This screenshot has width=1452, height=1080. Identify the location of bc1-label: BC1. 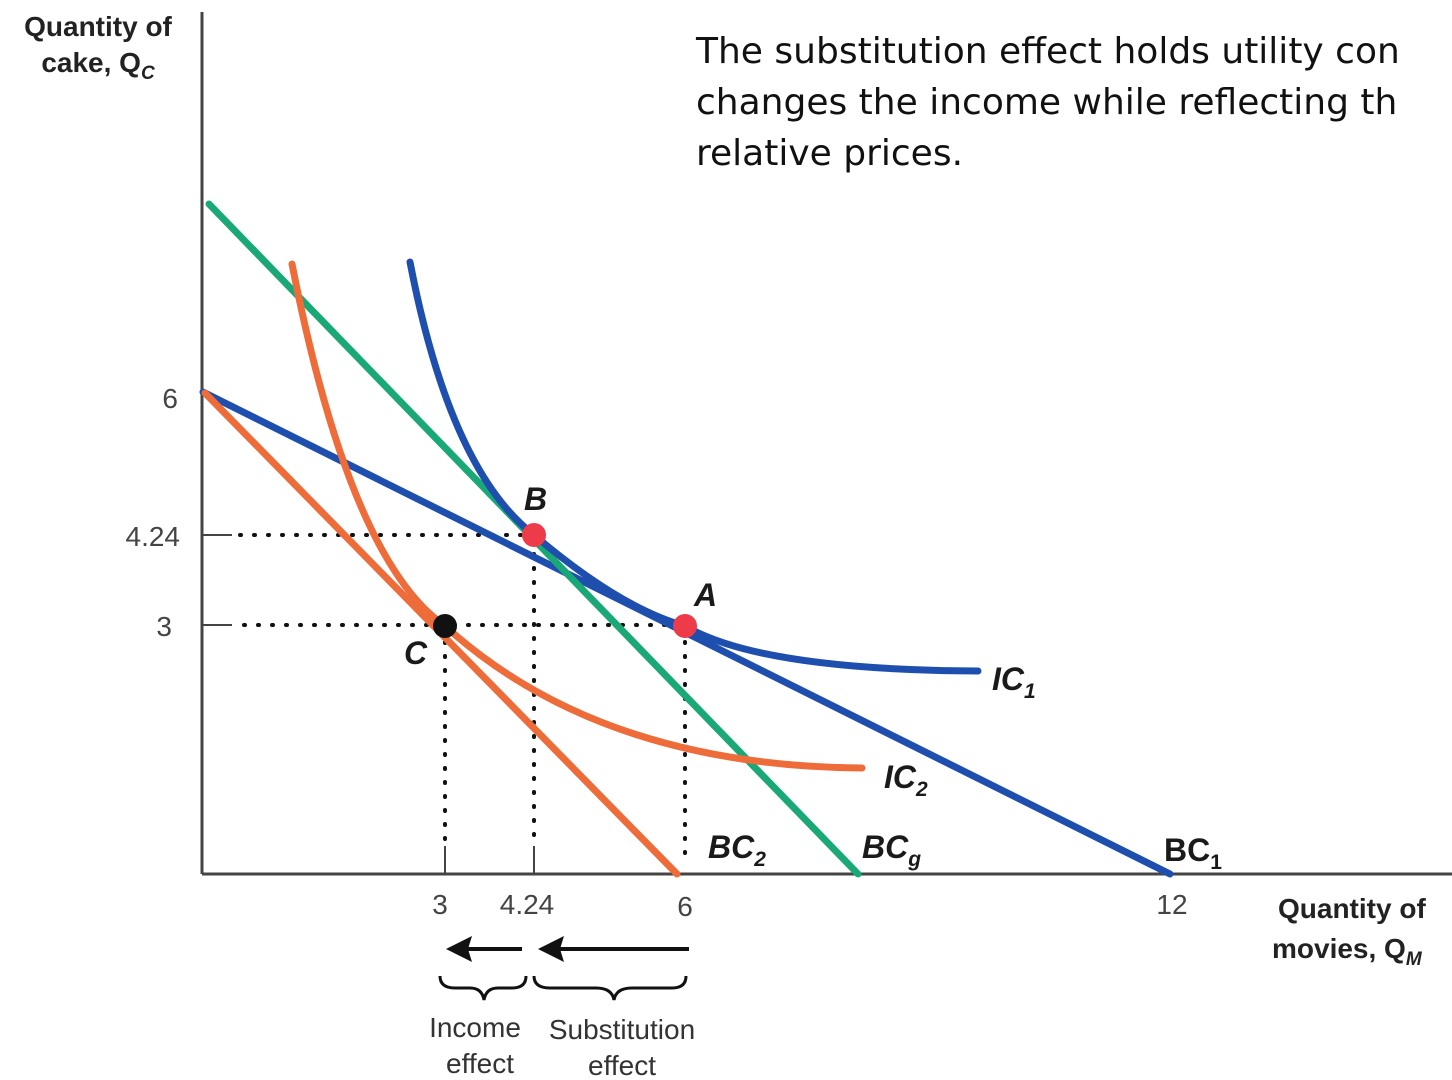
(1193, 853).